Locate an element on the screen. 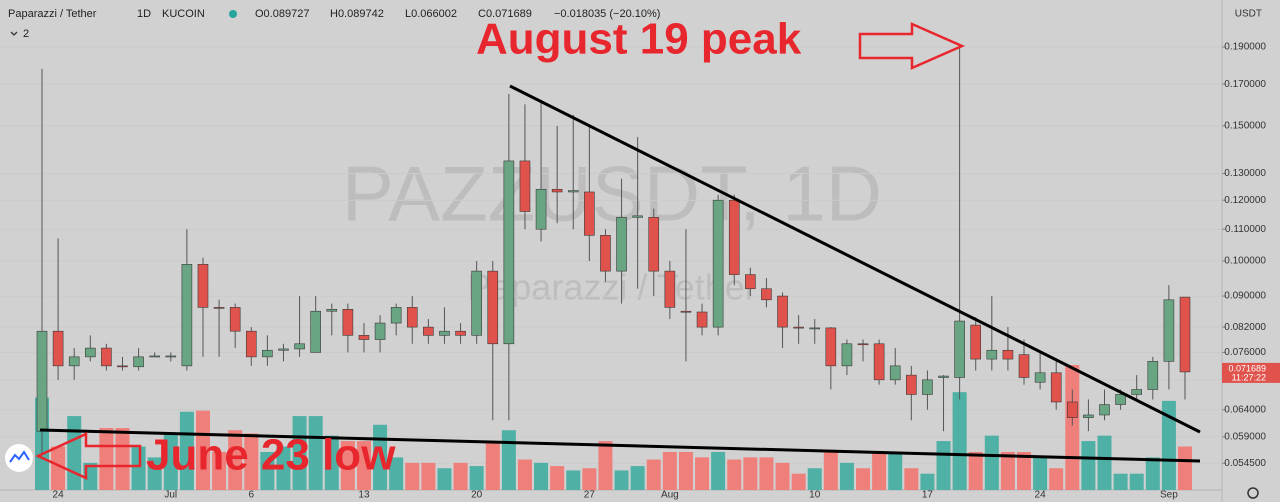 The image size is (1280, 502). price-tag-box is located at coordinates (1251, 372).